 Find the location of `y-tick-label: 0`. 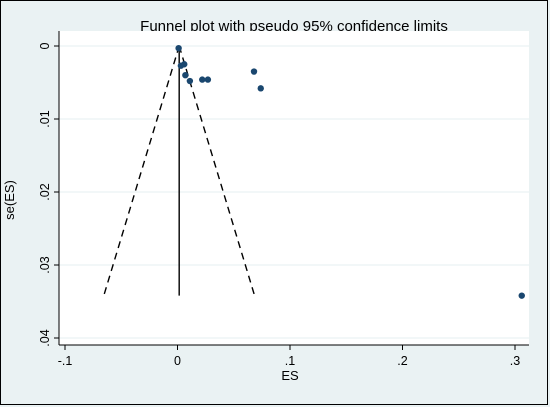

y-tick-label: 0 is located at coordinates (45, 45).